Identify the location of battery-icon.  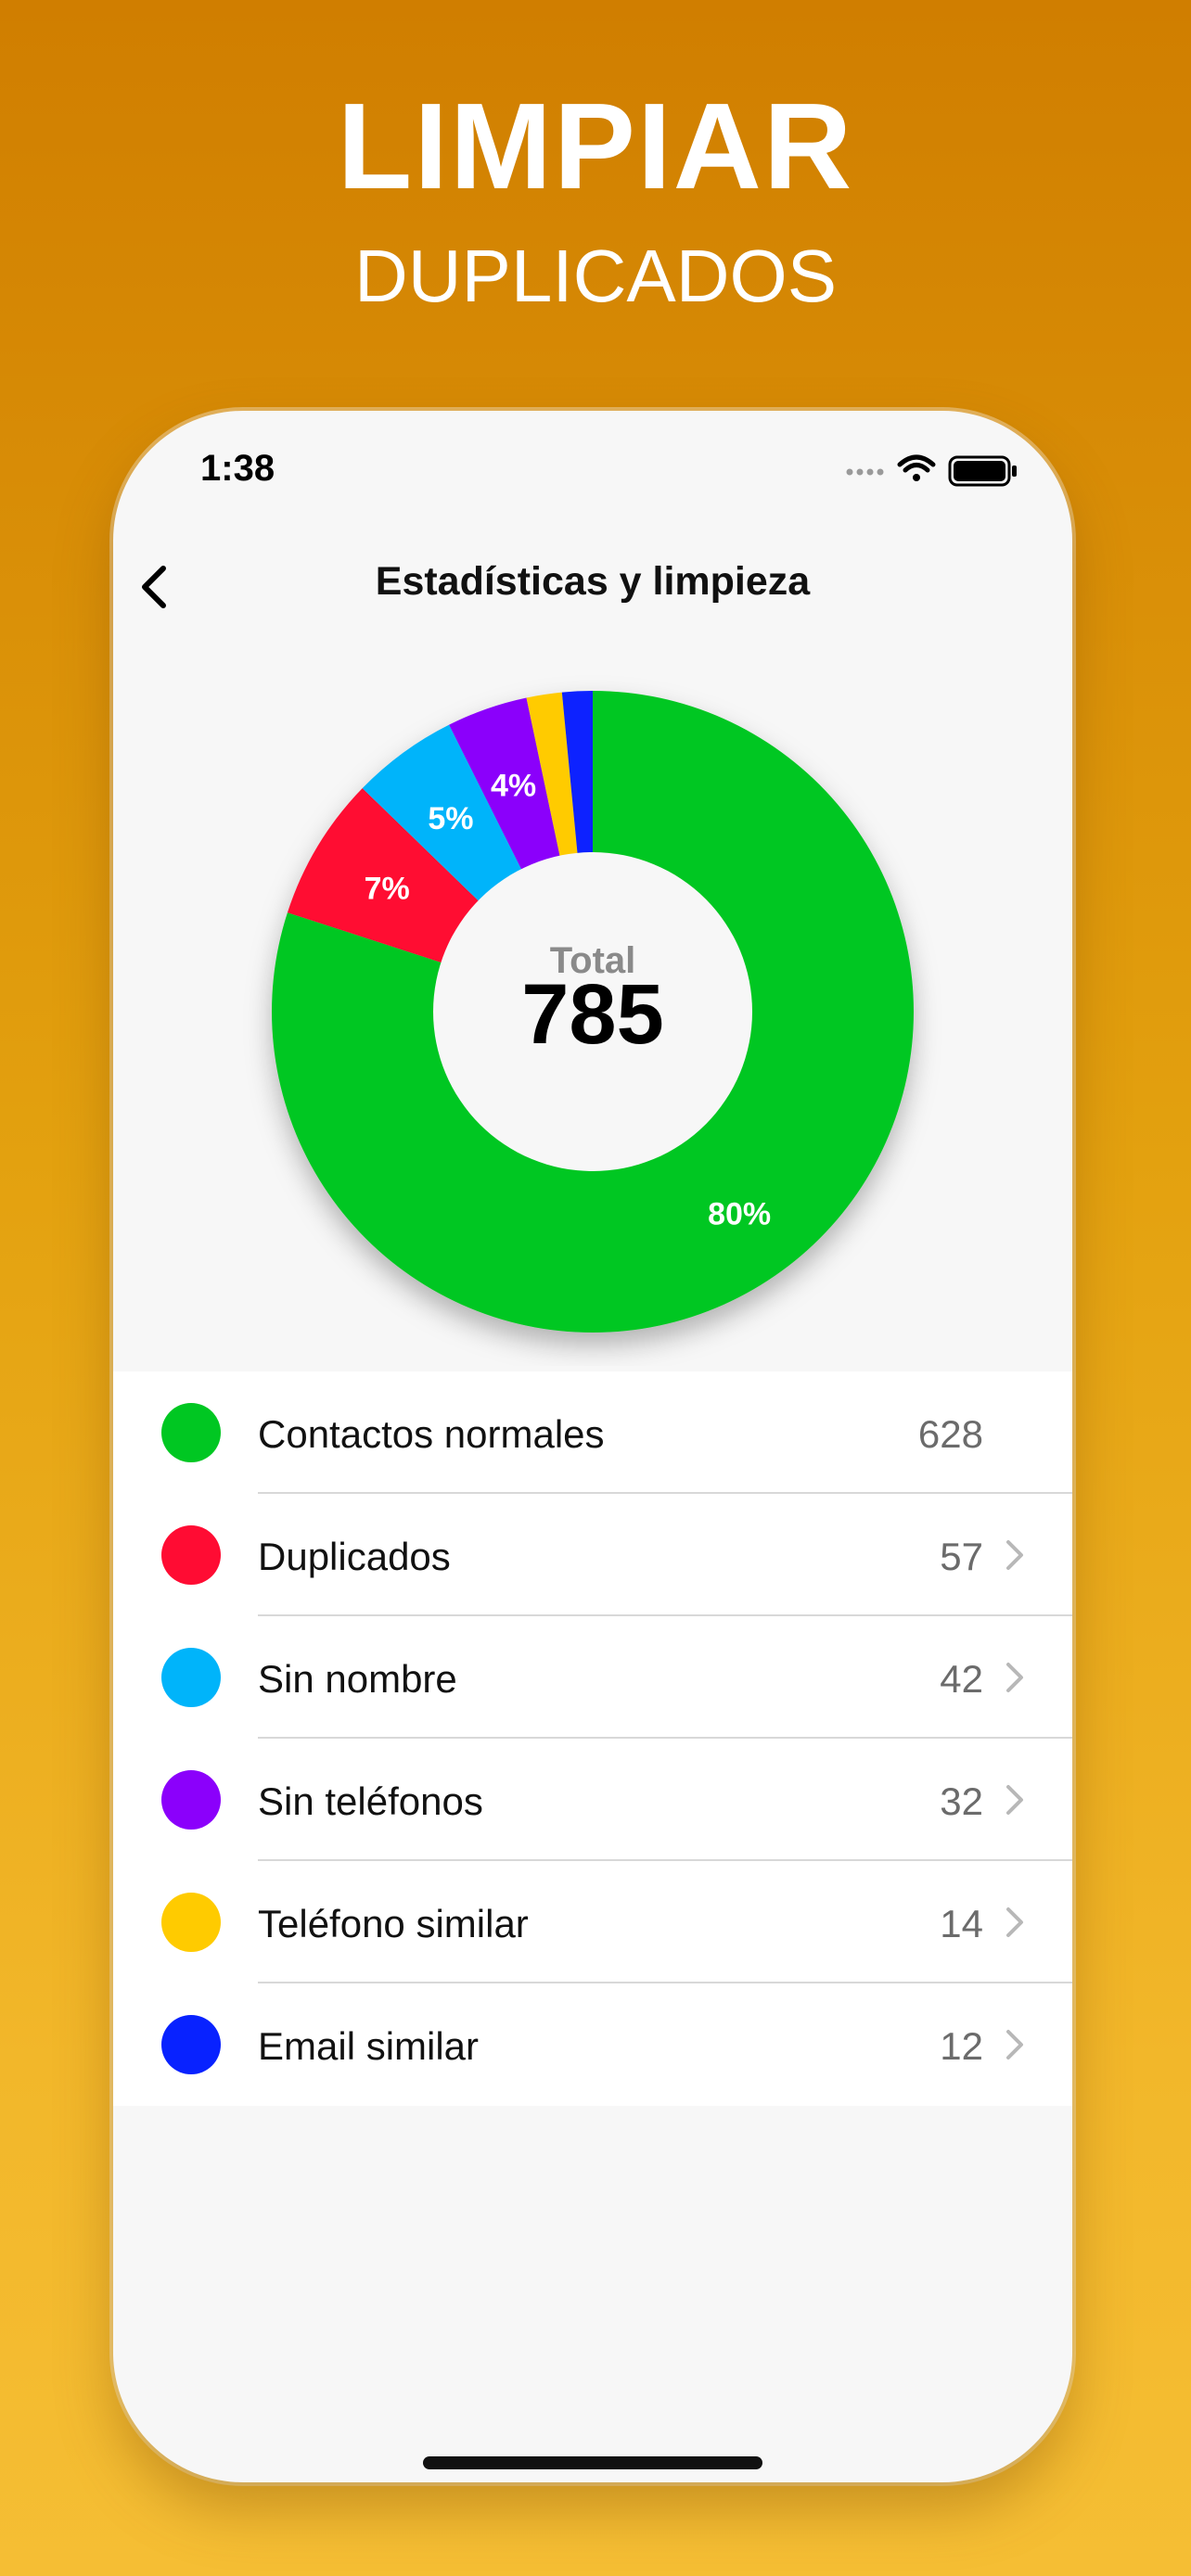
(982, 471).